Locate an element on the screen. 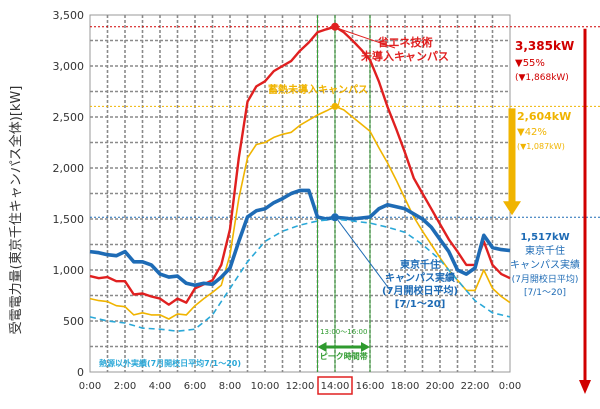 The image size is (600, 409). x-tick-label: 2:00 is located at coordinates (125, 386).